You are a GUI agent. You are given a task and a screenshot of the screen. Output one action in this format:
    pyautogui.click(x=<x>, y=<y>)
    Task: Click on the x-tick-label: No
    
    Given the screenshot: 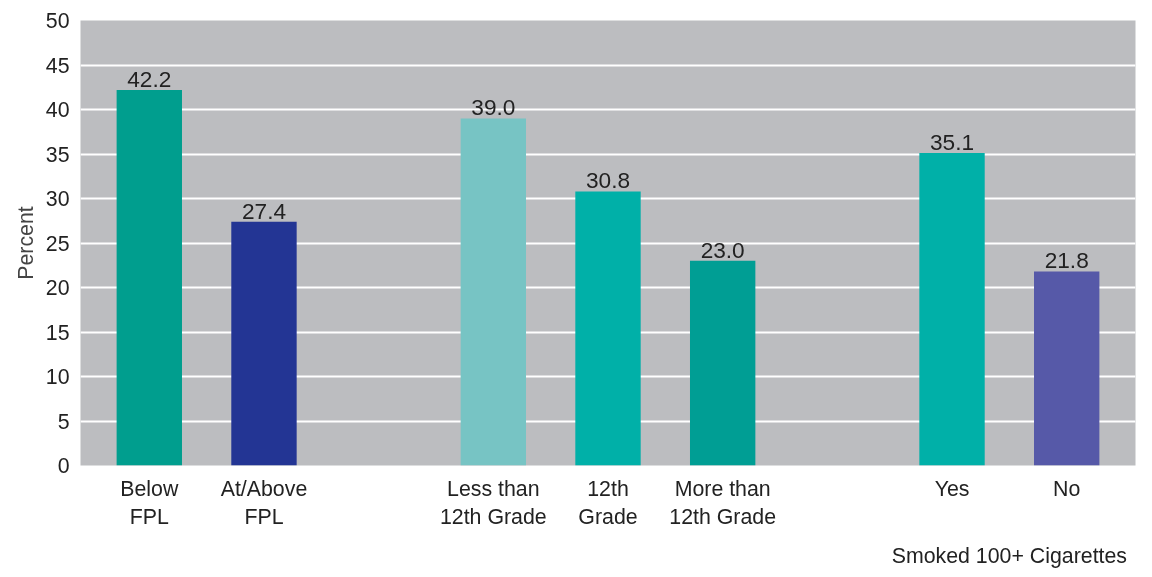 What is the action you would take?
    pyautogui.click(x=1067, y=488)
    